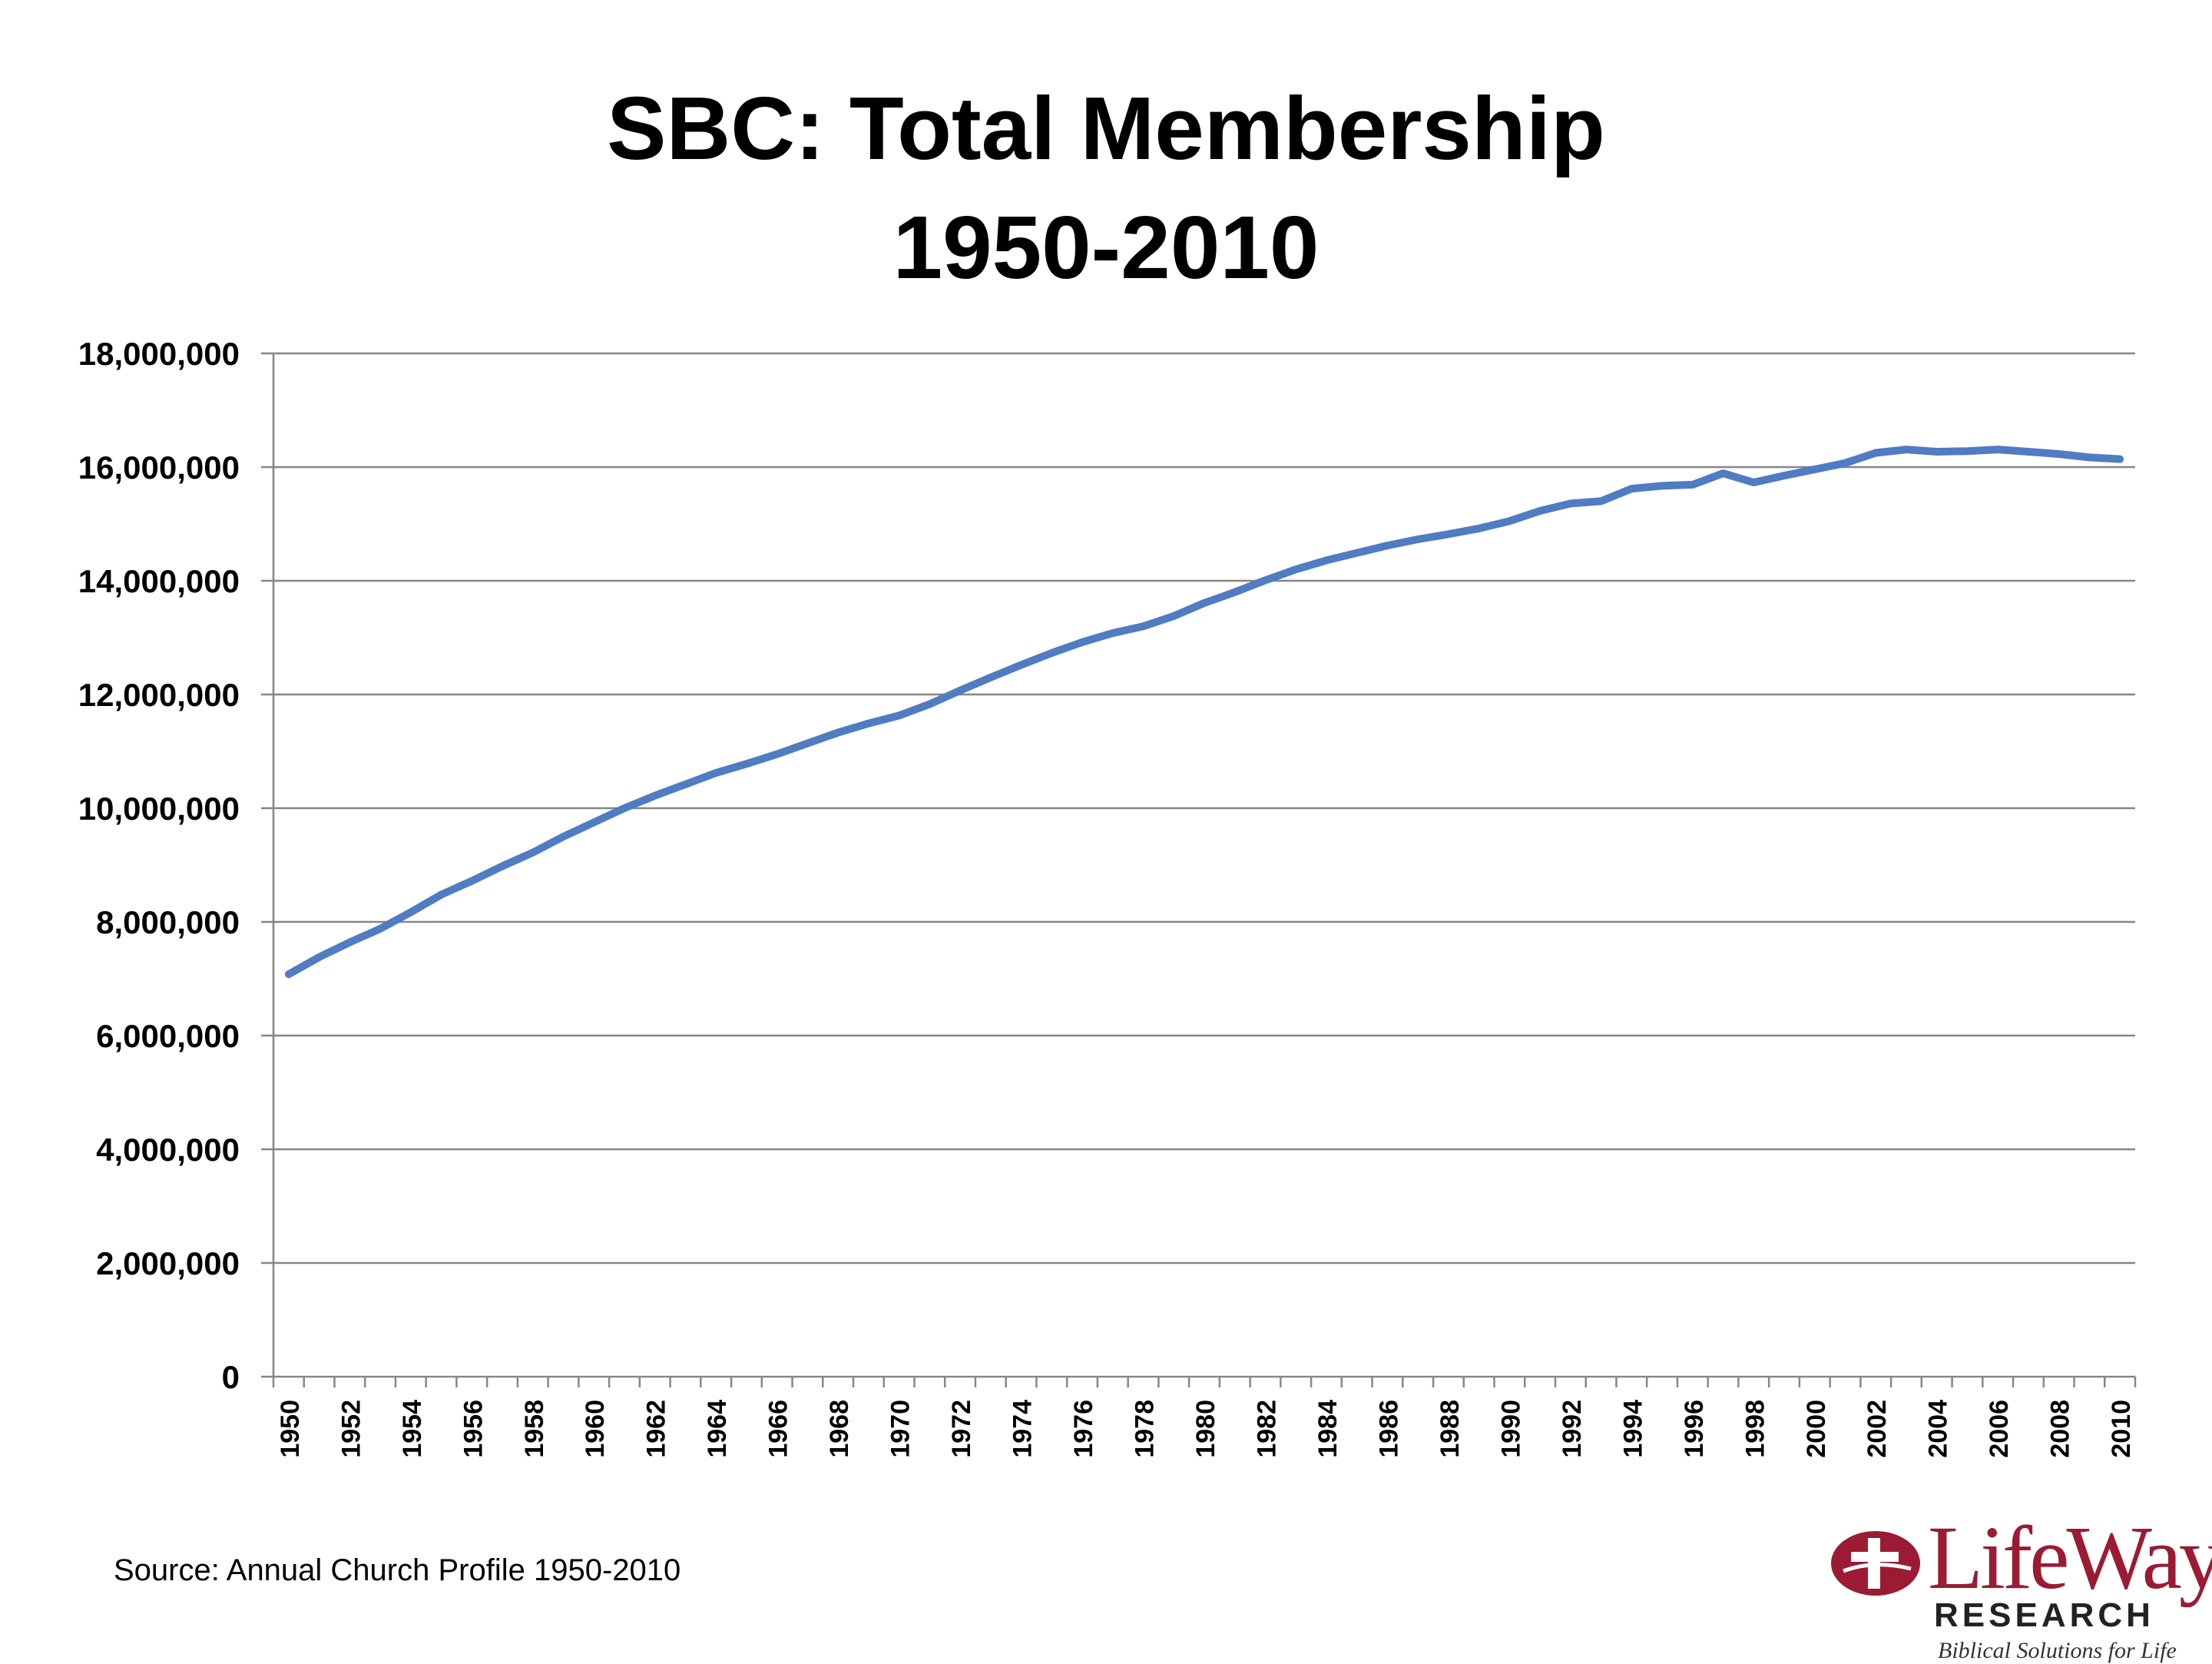 Image resolution: width=2212 pixels, height=1664 pixels. I want to click on x-tick-label: 1950, so click(290, 1429).